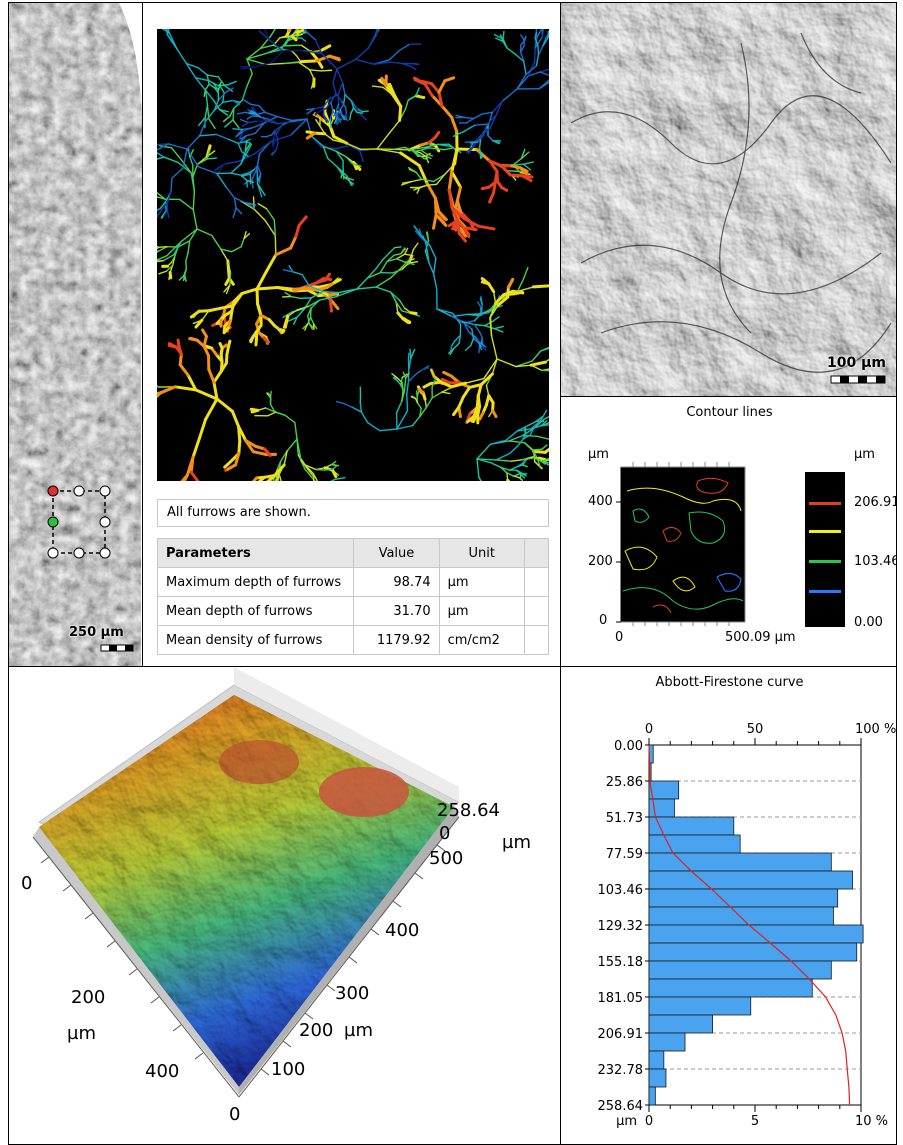  I want to click on selection-rectangle, so click(79, 522).